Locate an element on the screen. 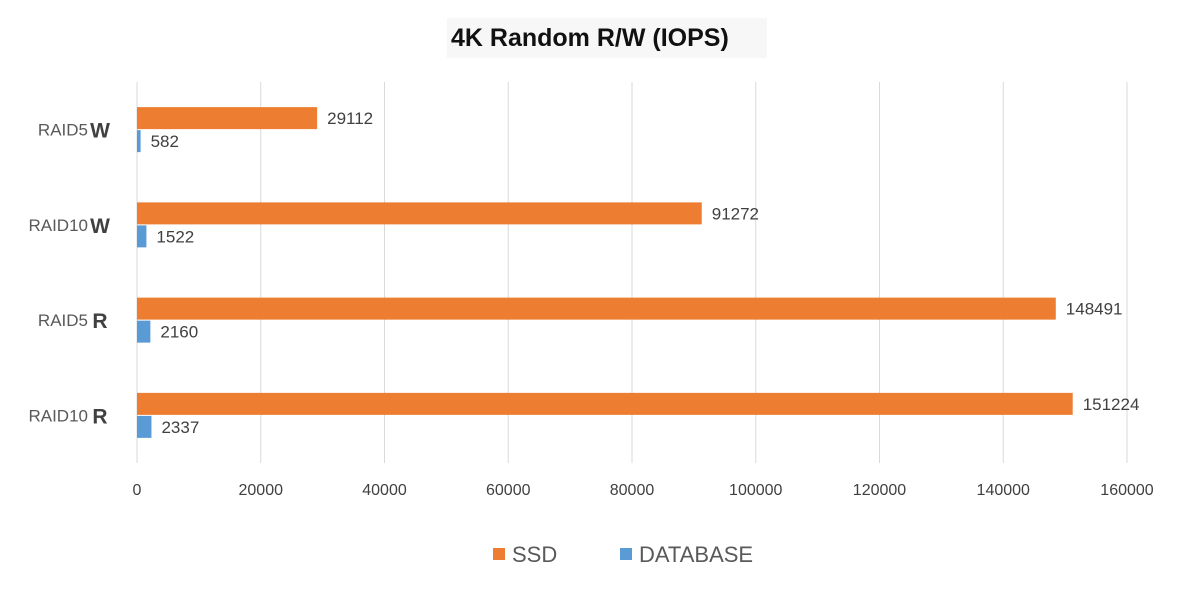 The width and height of the screenshot is (1203, 589). data-label: 91272 is located at coordinates (735, 213).